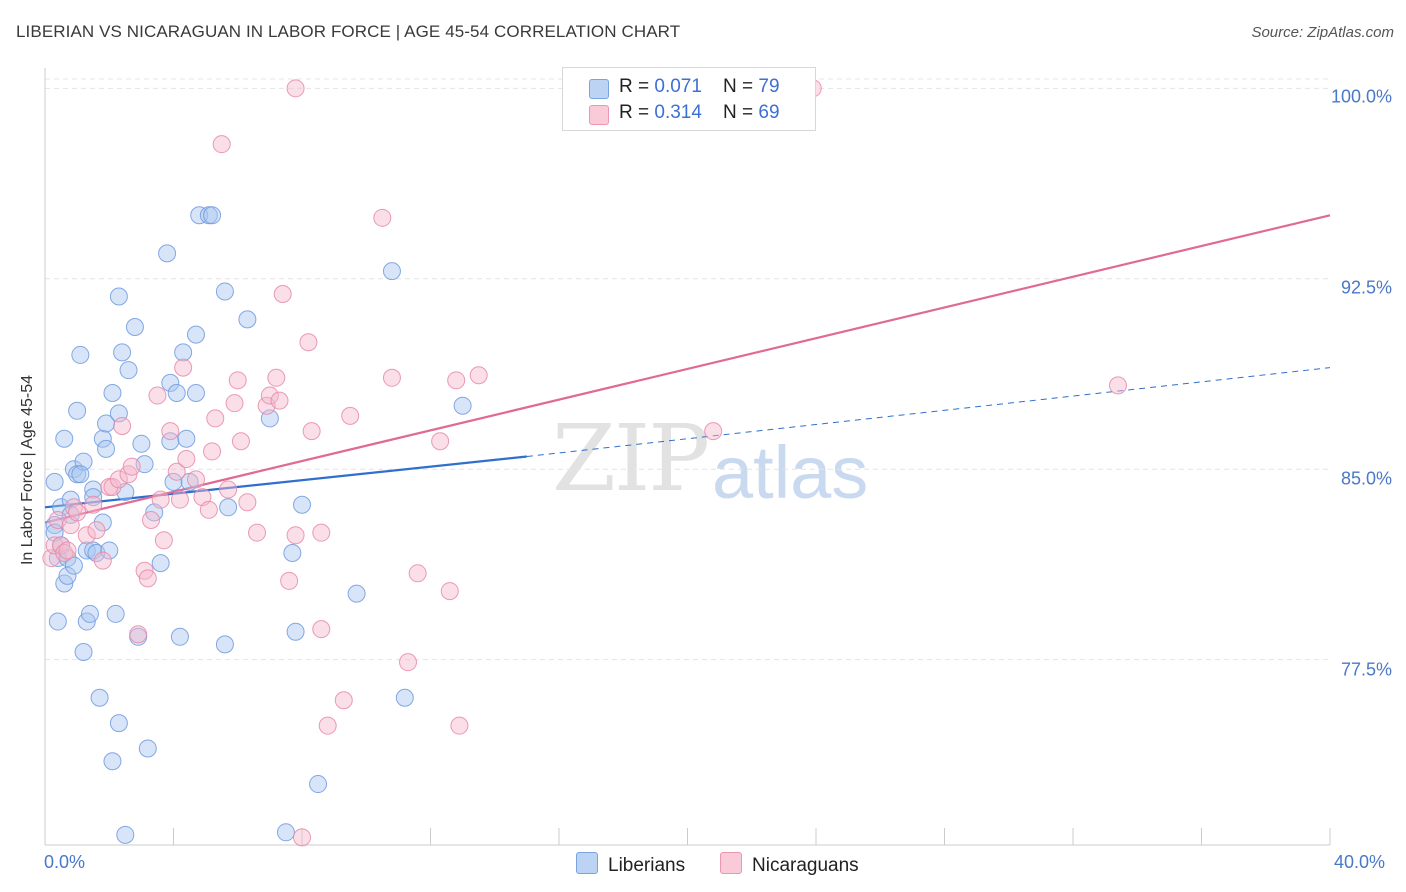 The width and height of the screenshot is (1406, 892). I want to click on legend-item-nicaraguans: Nicaraguans, so click(789, 864).